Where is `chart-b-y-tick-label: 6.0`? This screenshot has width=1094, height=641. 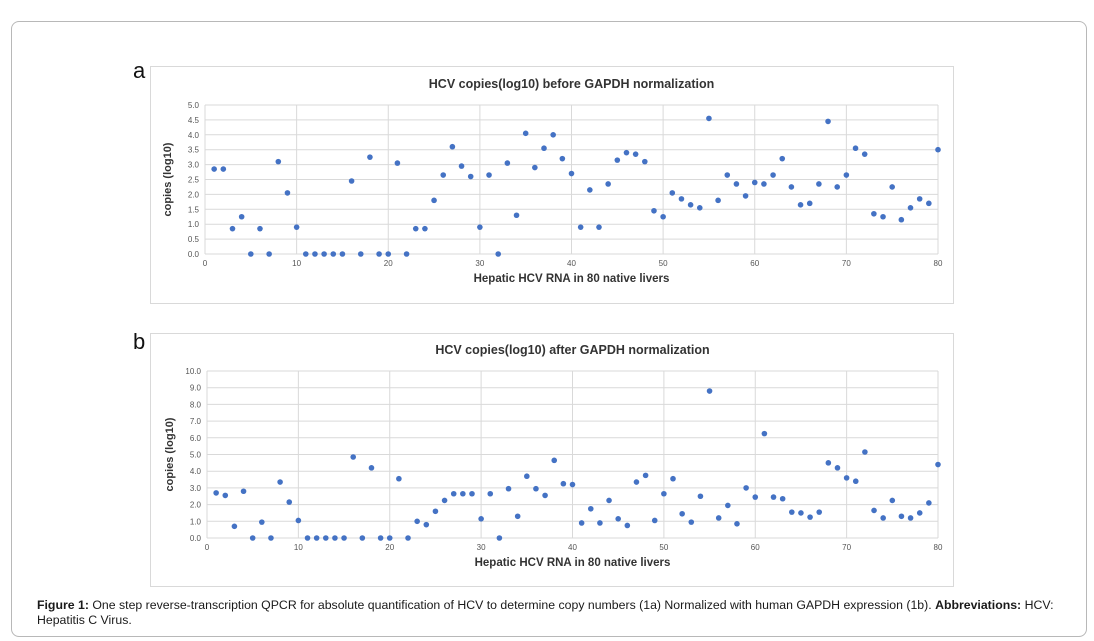 chart-b-y-tick-label: 6.0 is located at coordinates (196, 438).